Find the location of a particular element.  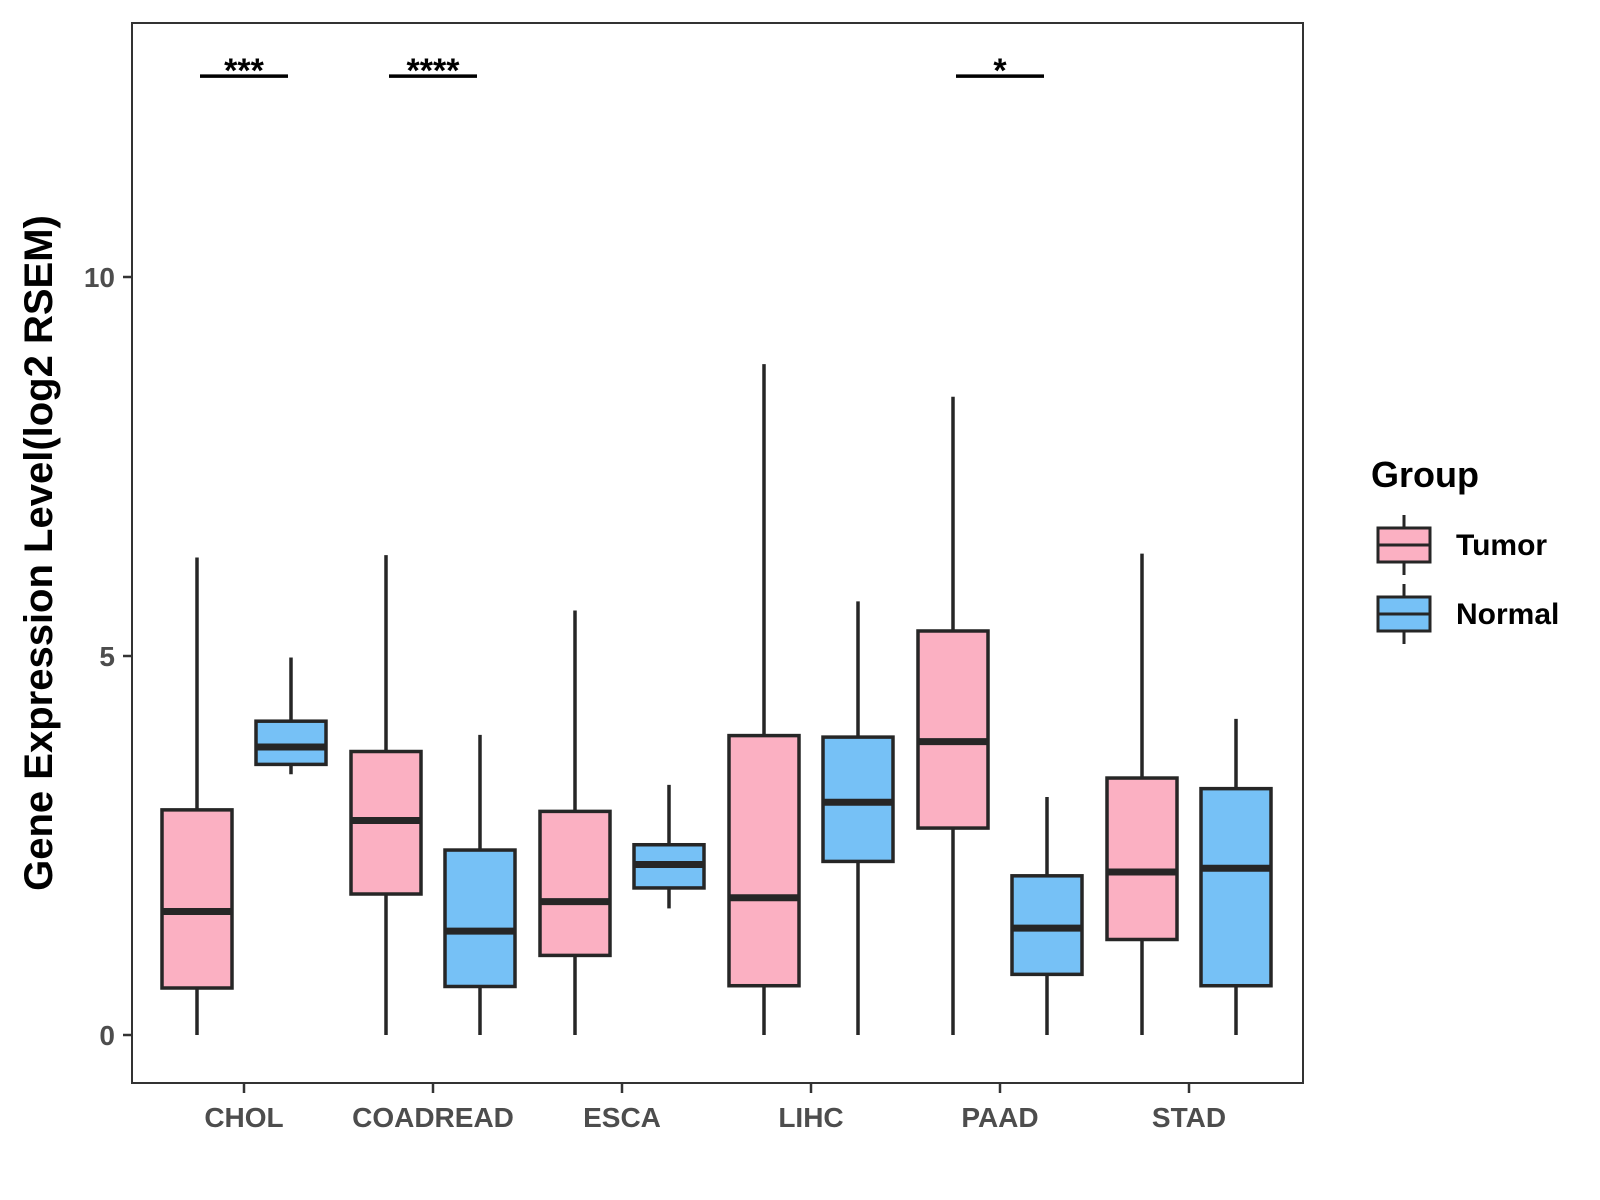

y-tick-label-5: 5 is located at coordinates (107, 656).